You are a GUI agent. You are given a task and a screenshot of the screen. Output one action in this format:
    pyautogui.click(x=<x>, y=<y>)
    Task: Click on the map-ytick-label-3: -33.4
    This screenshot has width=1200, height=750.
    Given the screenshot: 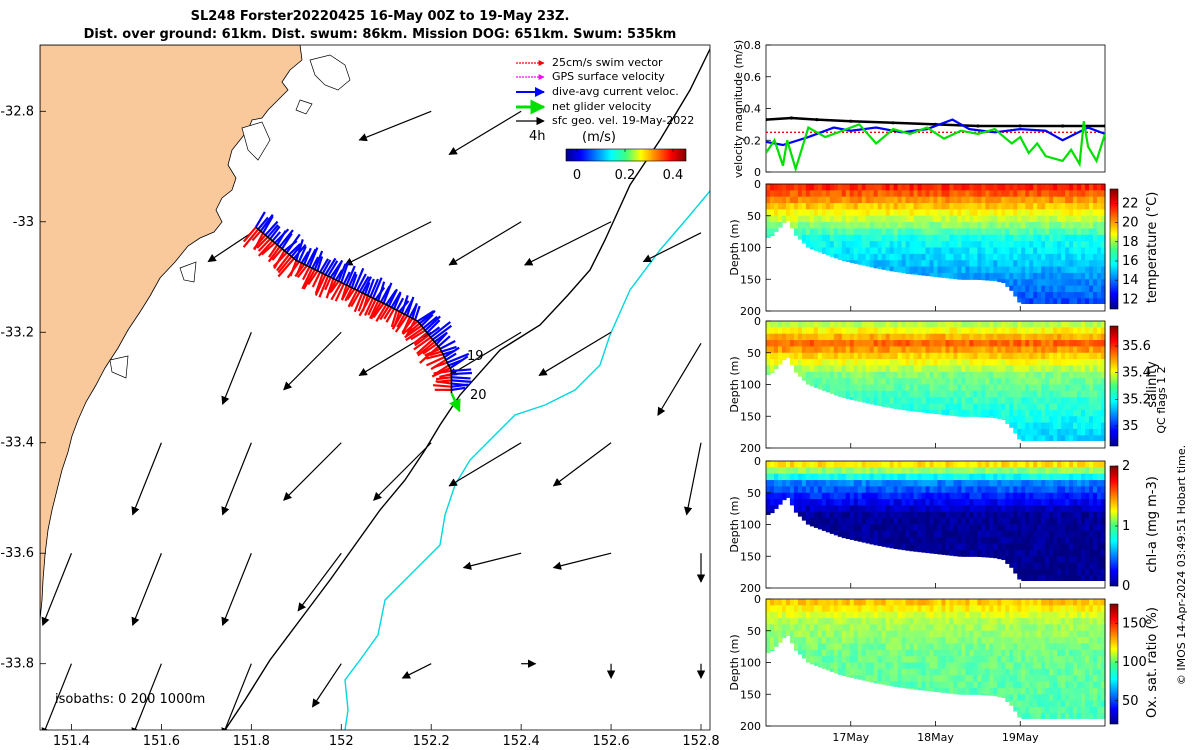 What is the action you would take?
    pyautogui.click(x=17, y=443)
    